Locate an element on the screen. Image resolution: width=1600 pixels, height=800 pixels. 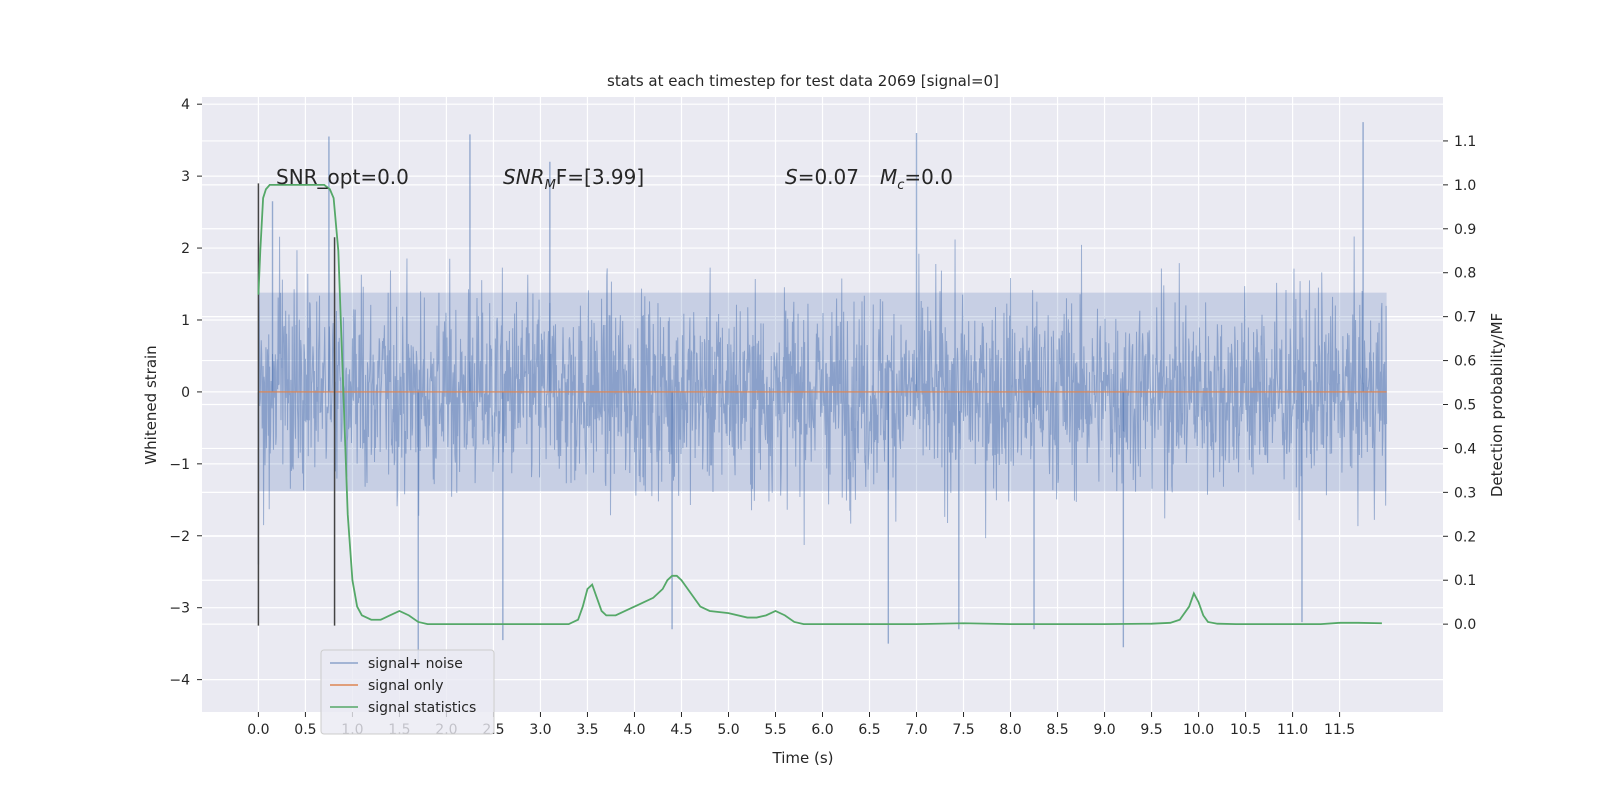
y2-tick-label: 0.6 is located at coordinates (1465, 362).